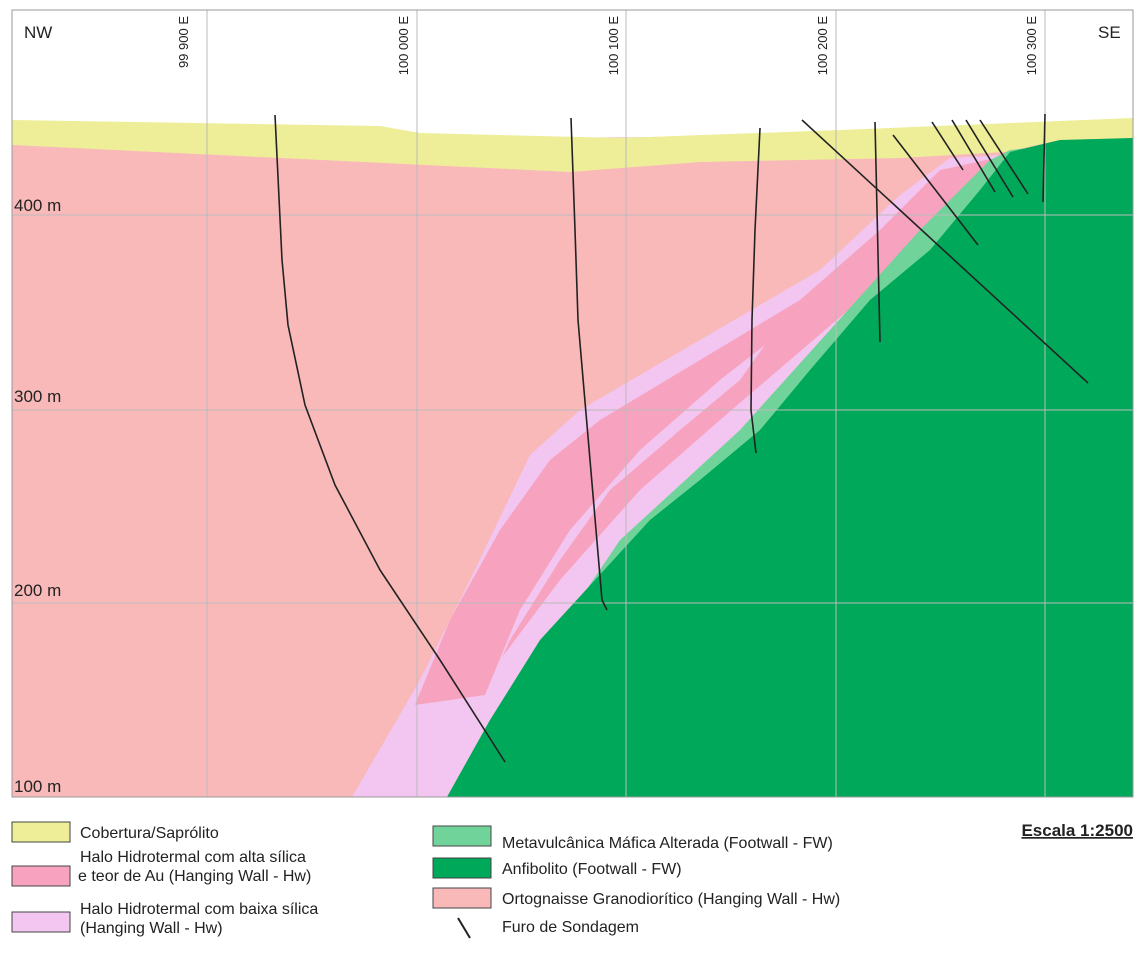  What do you see at coordinates (1109, 32) in the screenshot?
I see `corner-se: SE` at bounding box center [1109, 32].